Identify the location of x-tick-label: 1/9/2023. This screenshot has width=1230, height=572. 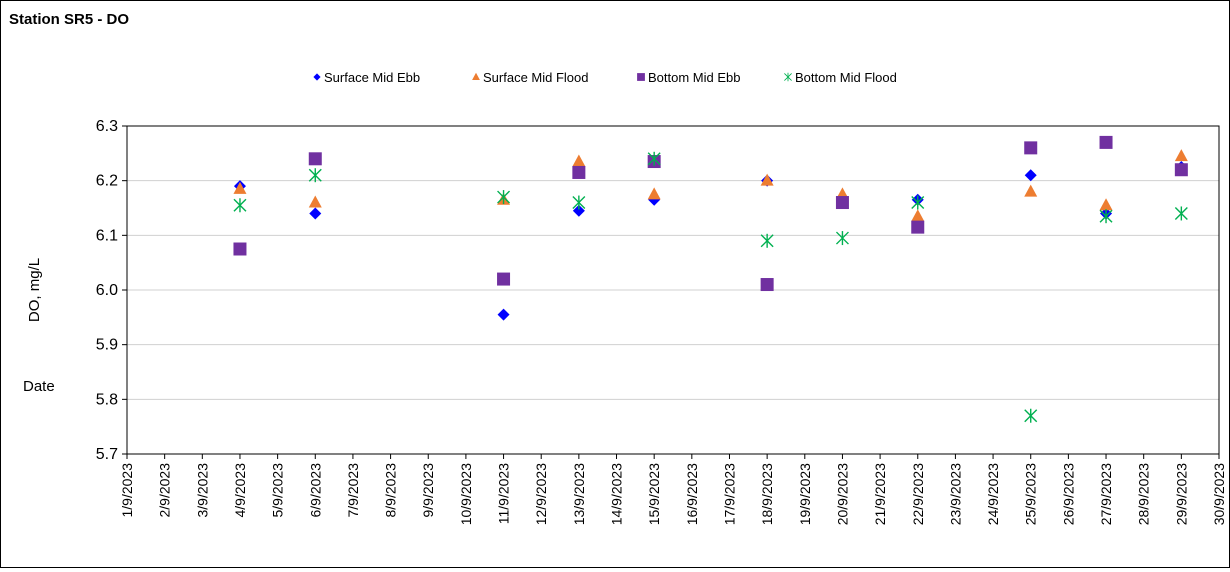
(127, 490).